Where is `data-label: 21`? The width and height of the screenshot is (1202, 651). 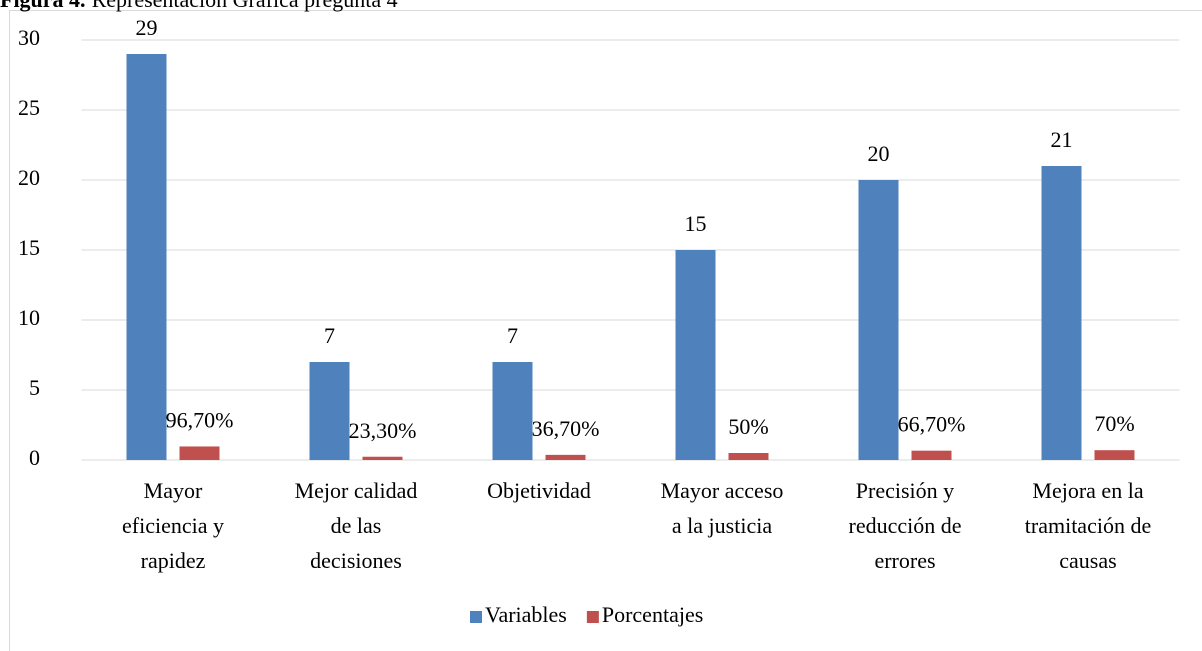
data-label: 21 is located at coordinates (1062, 139).